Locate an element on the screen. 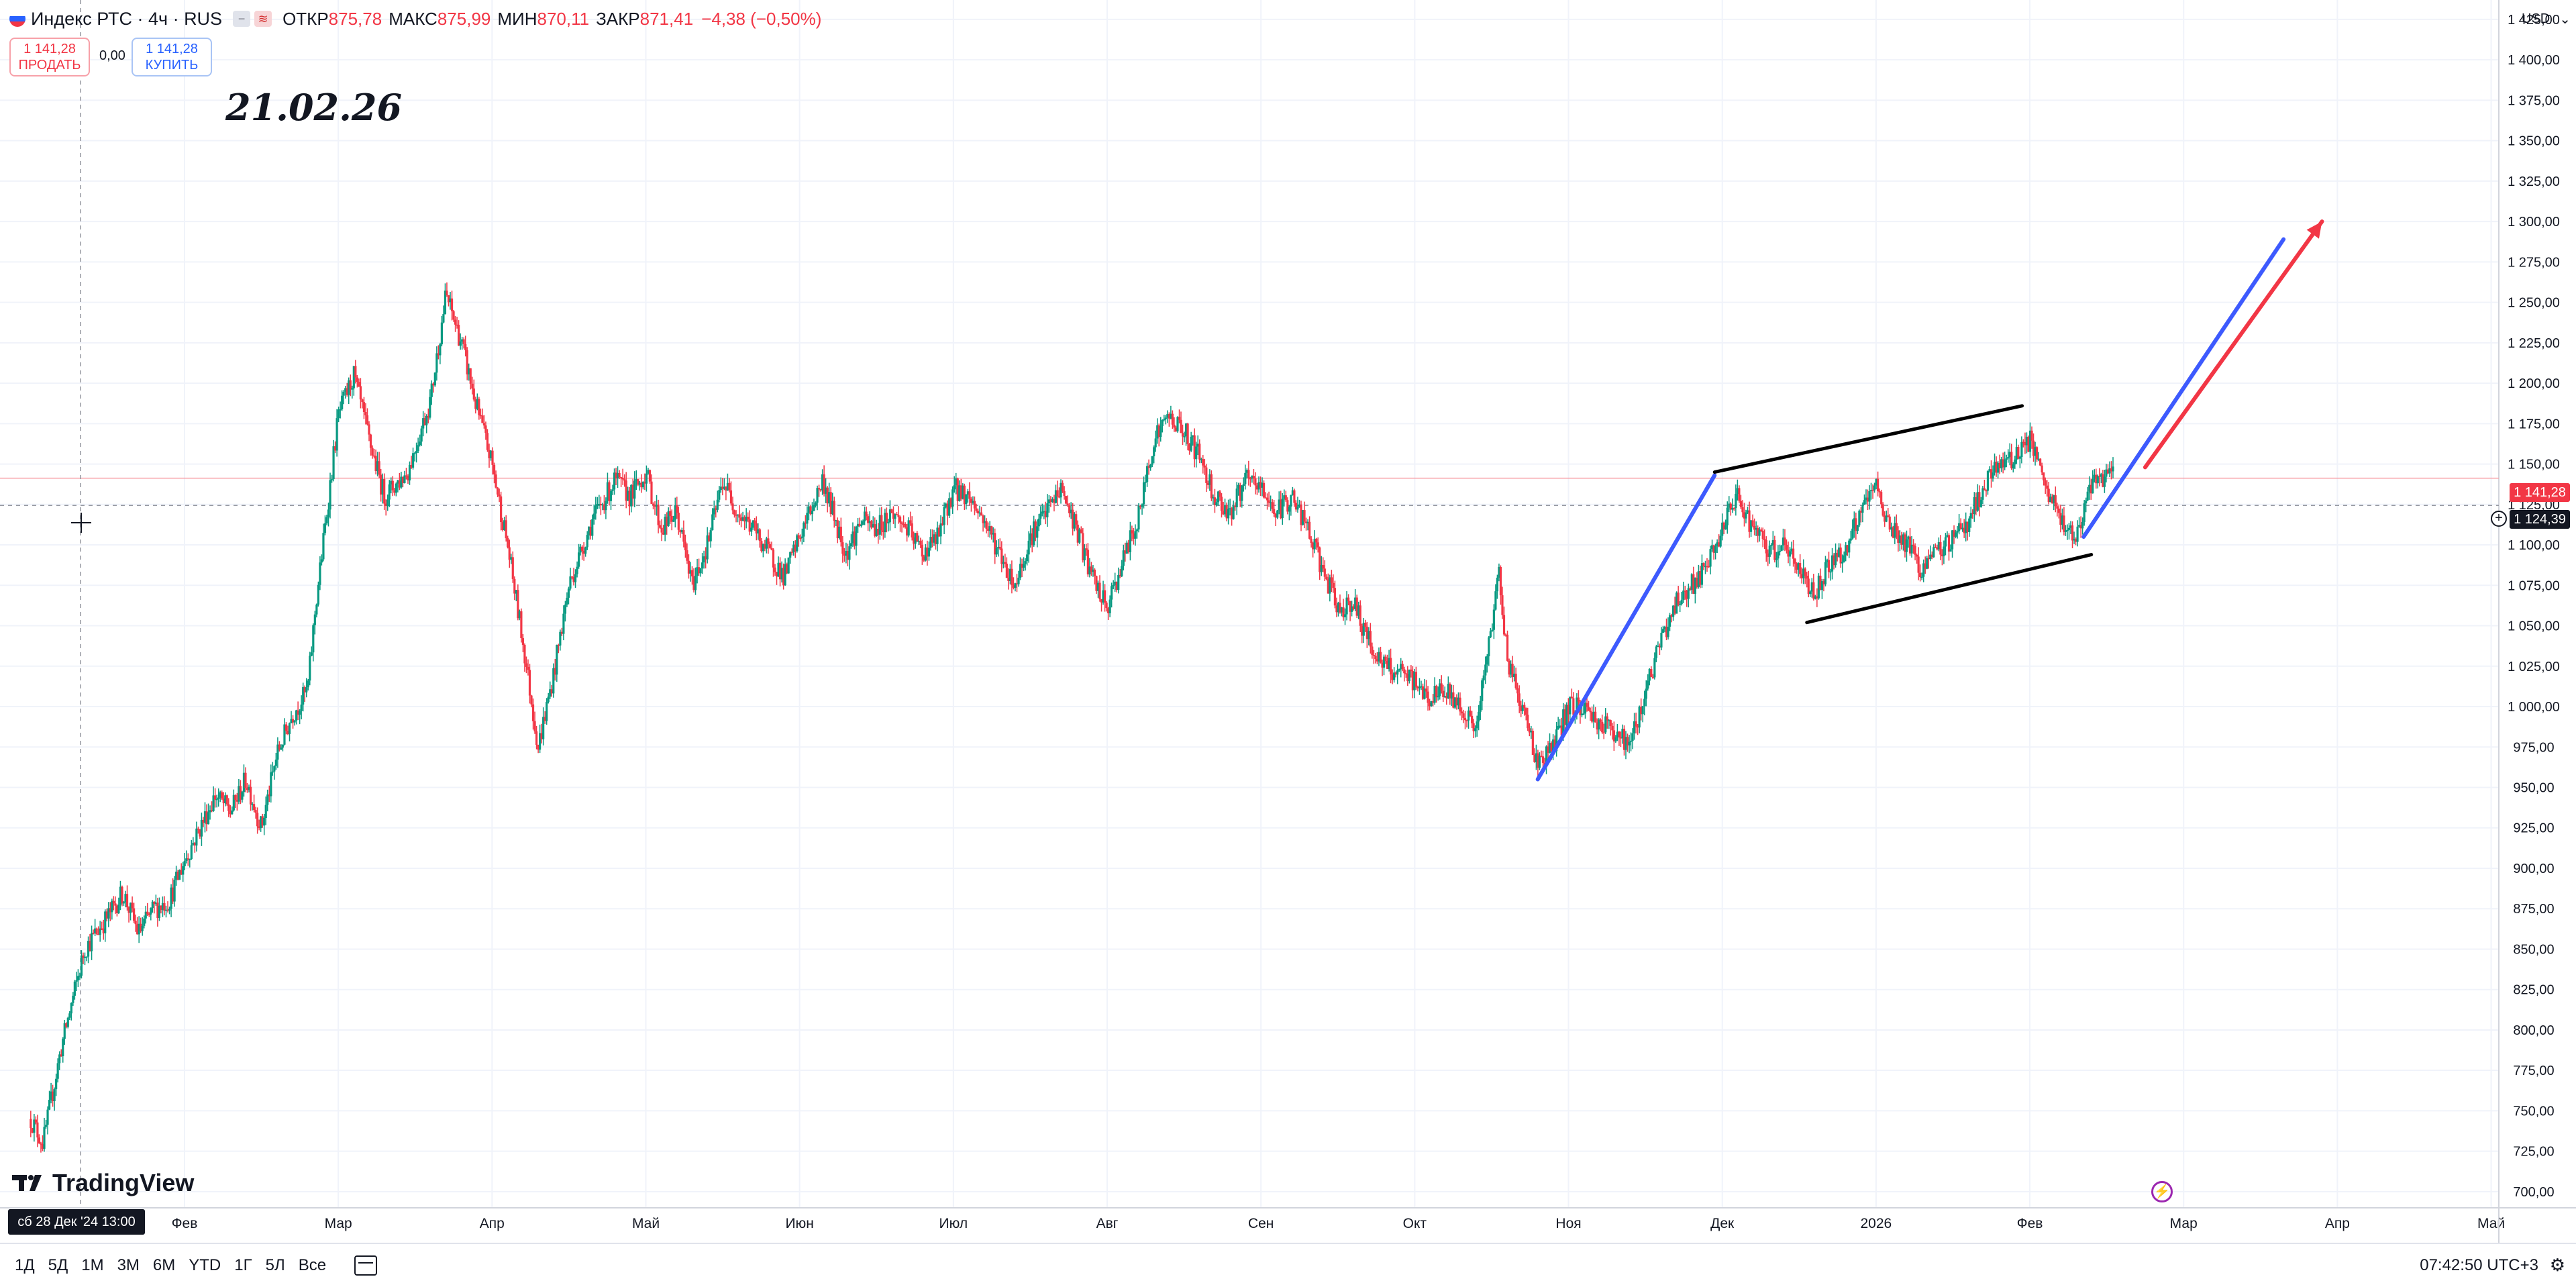  cursor-price-tag: 1 124,39 is located at coordinates (2540, 519).